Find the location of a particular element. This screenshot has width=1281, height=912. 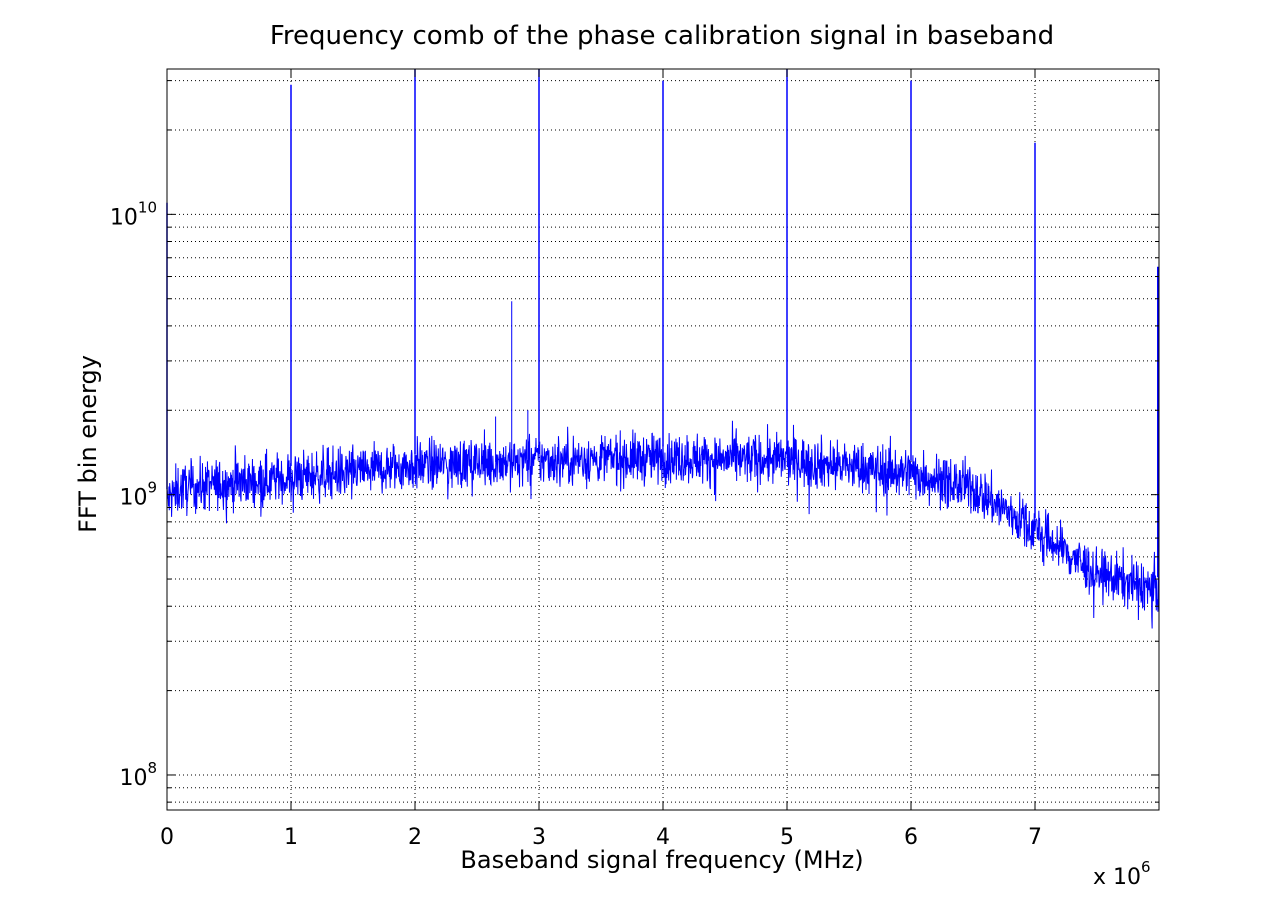

y-tick-label: 10⁹ is located at coordinates (138, 495).